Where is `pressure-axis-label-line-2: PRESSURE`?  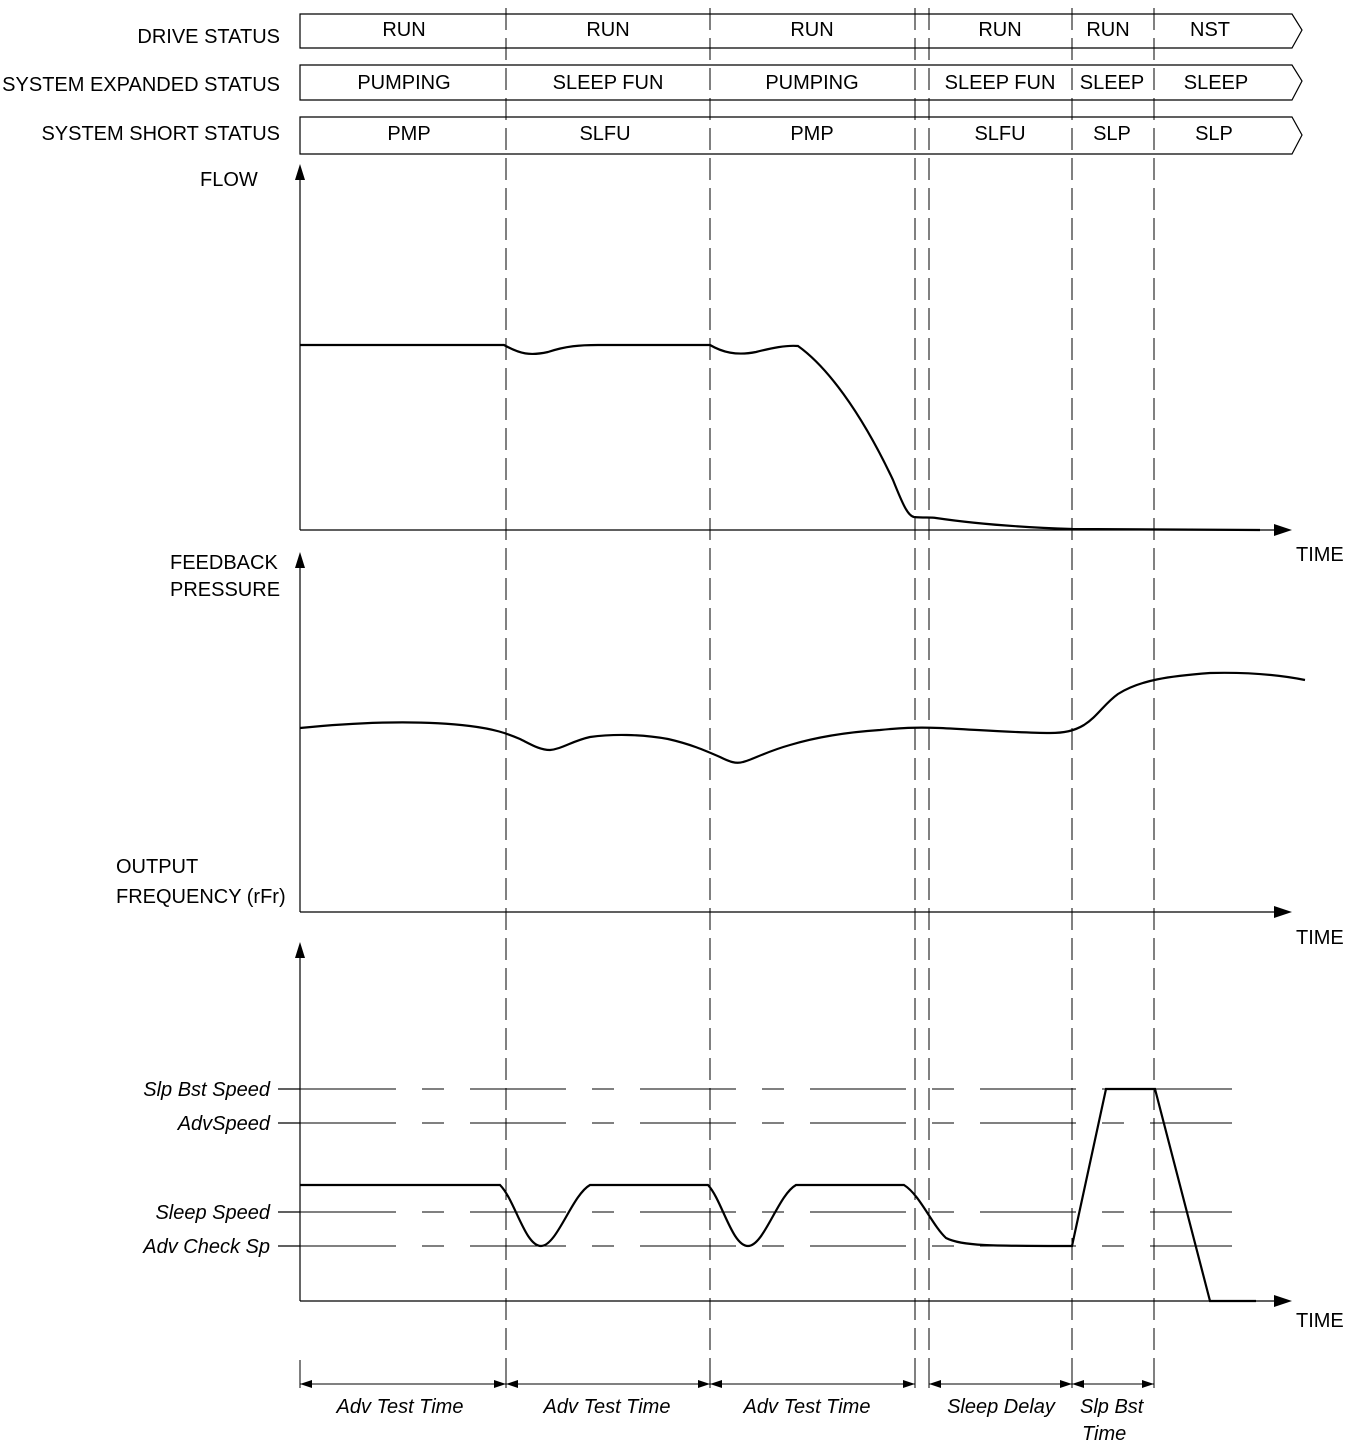
pressure-axis-label-line-2: PRESSURE is located at coordinates (225, 590).